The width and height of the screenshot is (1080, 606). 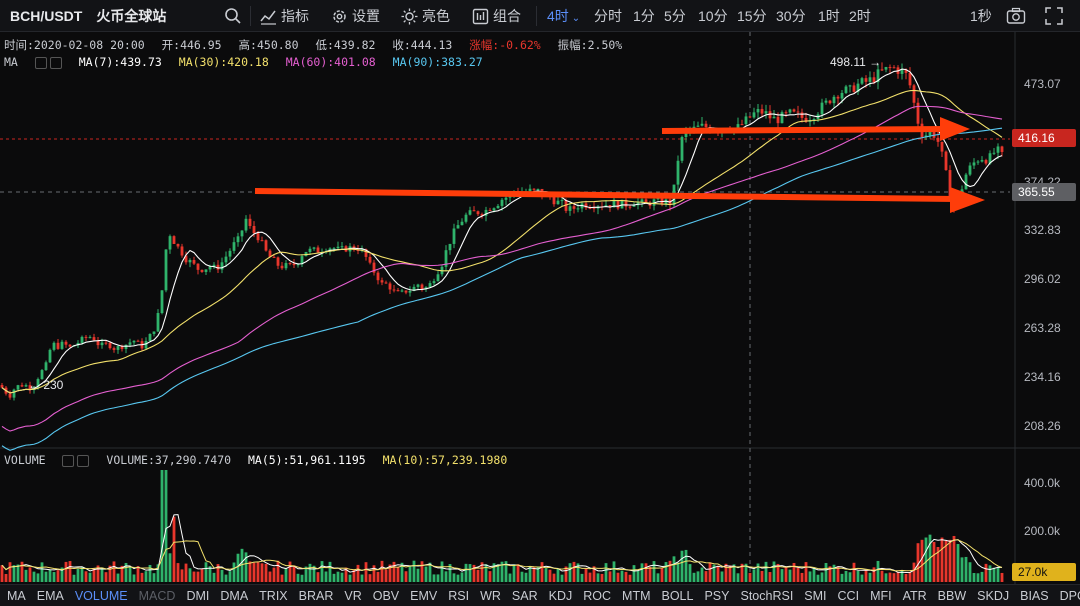 What do you see at coordinates (1034, 595) in the screenshot?
I see `indicator-bias: BIAS` at bounding box center [1034, 595].